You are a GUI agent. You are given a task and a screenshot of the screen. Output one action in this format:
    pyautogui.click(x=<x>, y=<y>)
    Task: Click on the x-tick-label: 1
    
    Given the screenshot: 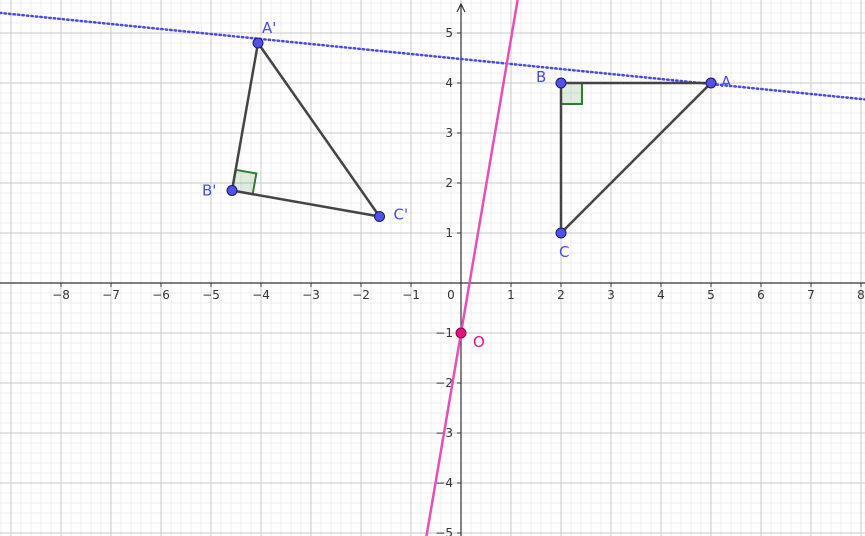 What is the action you would take?
    pyautogui.click(x=511, y=295)
    